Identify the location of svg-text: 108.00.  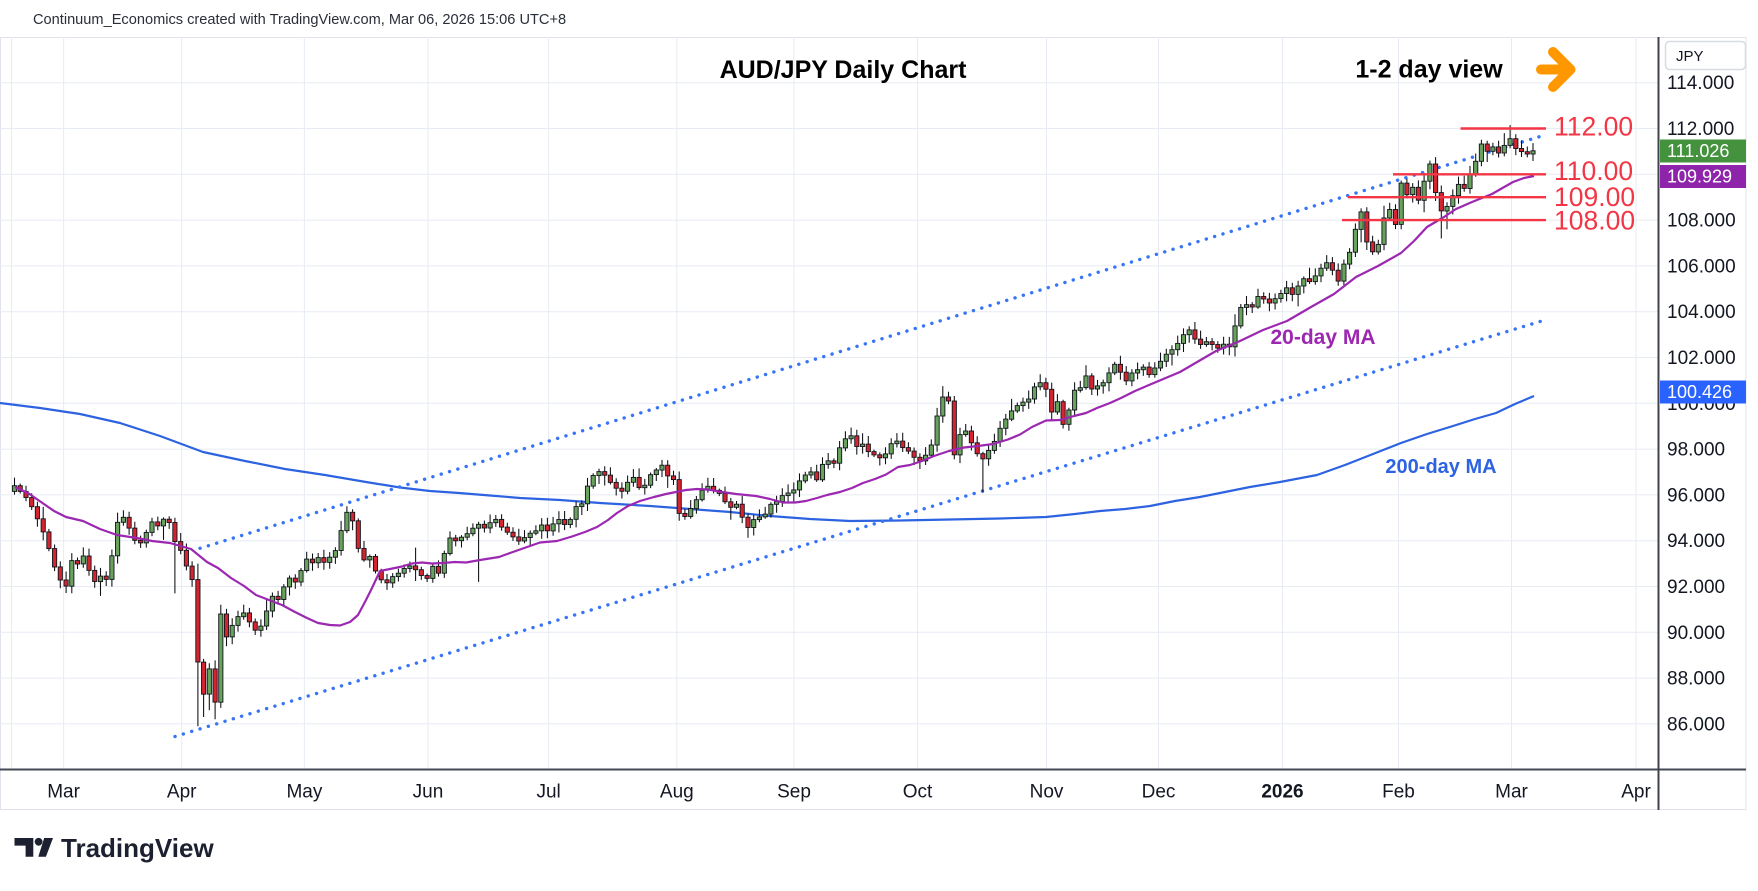
(1594, 221).